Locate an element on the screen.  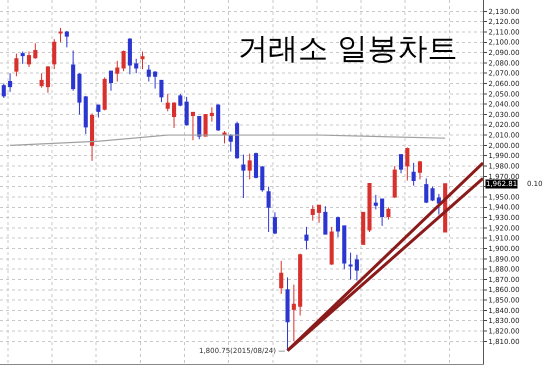
text: 거래소 일봉차트 is located at coordinates (348, 48).